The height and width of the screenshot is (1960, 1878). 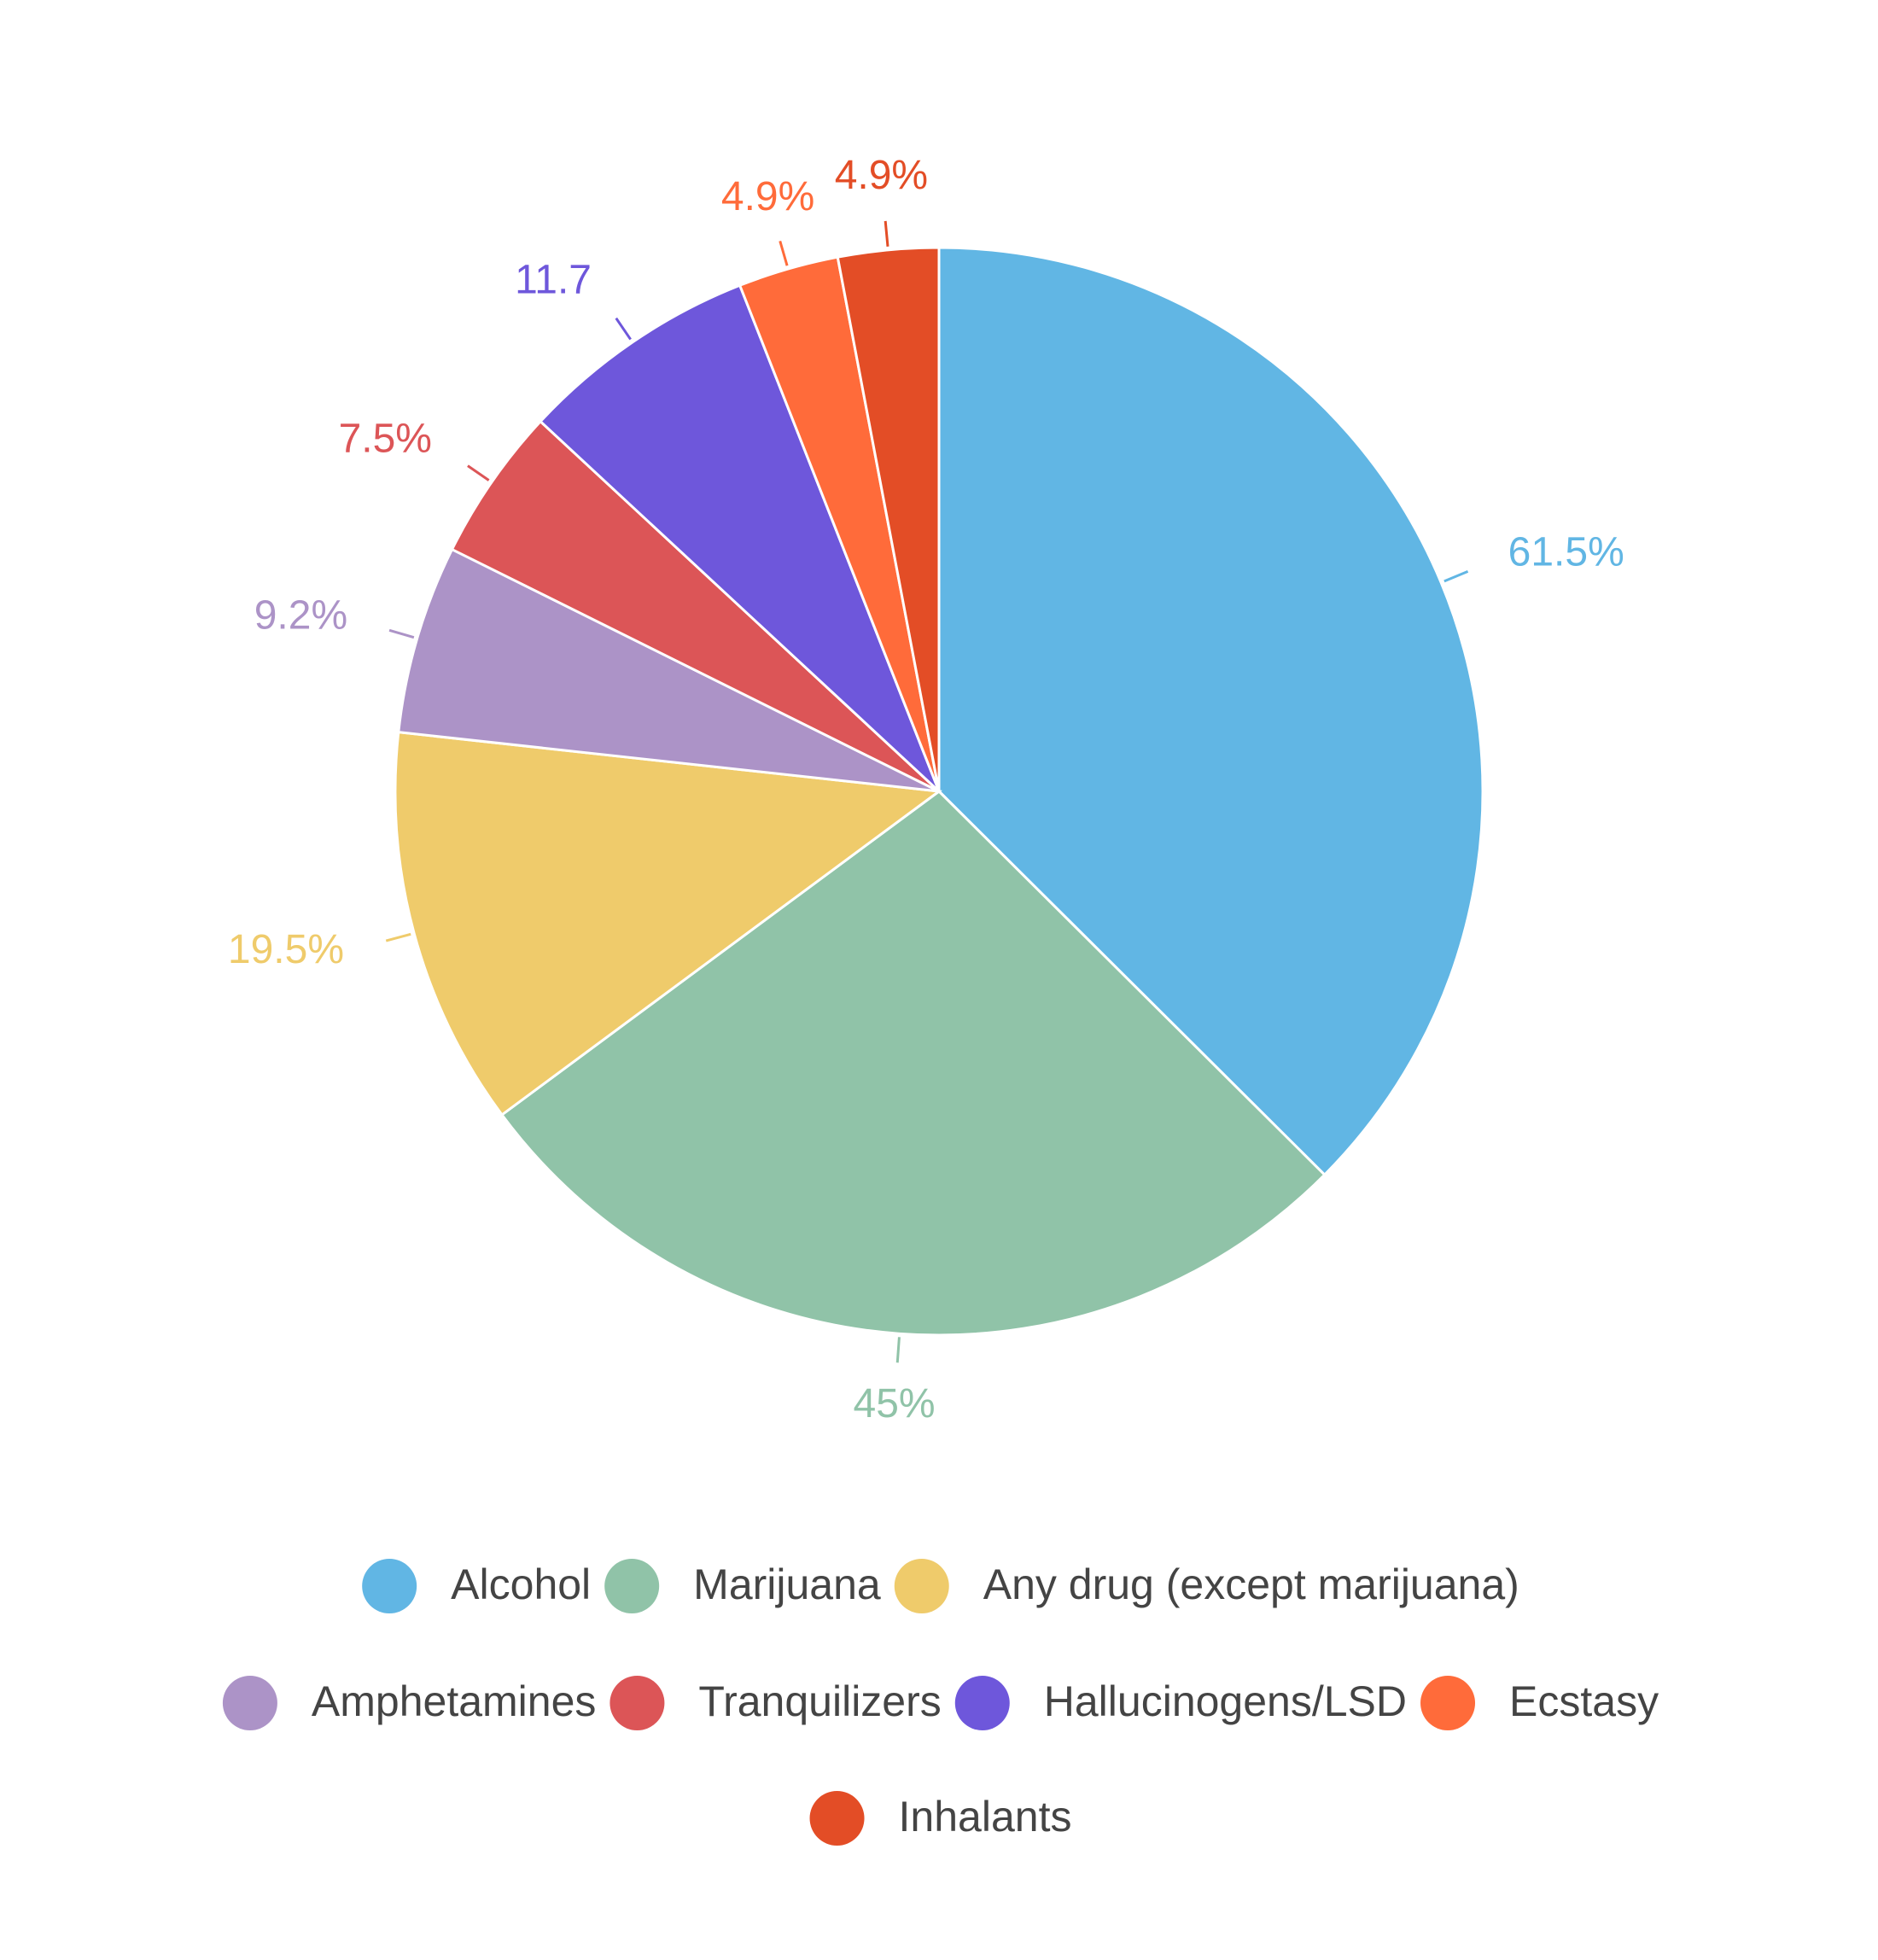 I want to click on data-label: 61.5%, so click(x=1566, y=552).